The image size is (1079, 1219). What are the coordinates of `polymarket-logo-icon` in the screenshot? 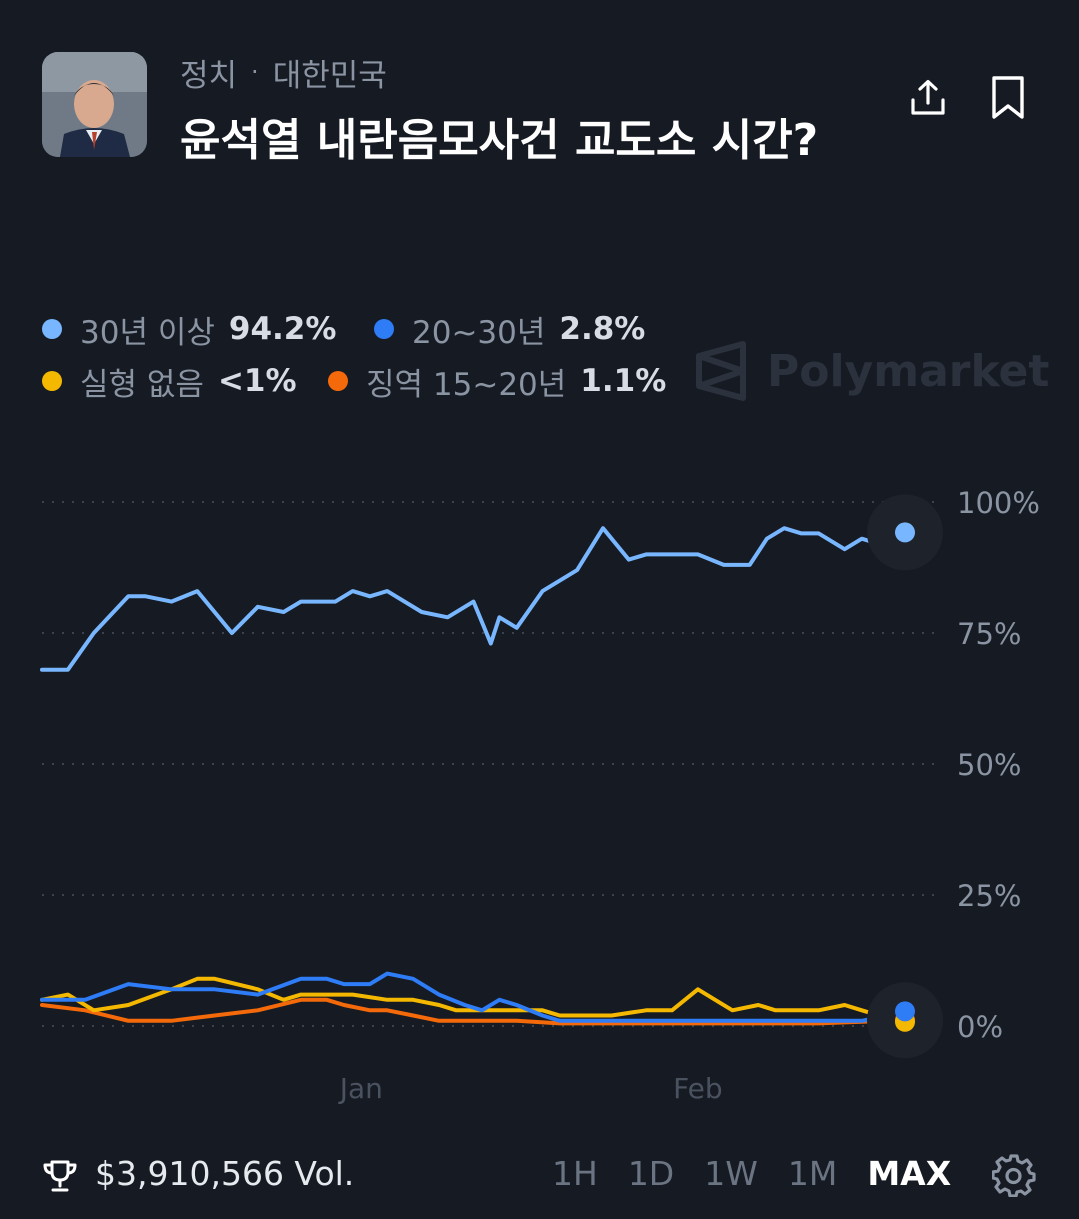 It's located at (721, 371).